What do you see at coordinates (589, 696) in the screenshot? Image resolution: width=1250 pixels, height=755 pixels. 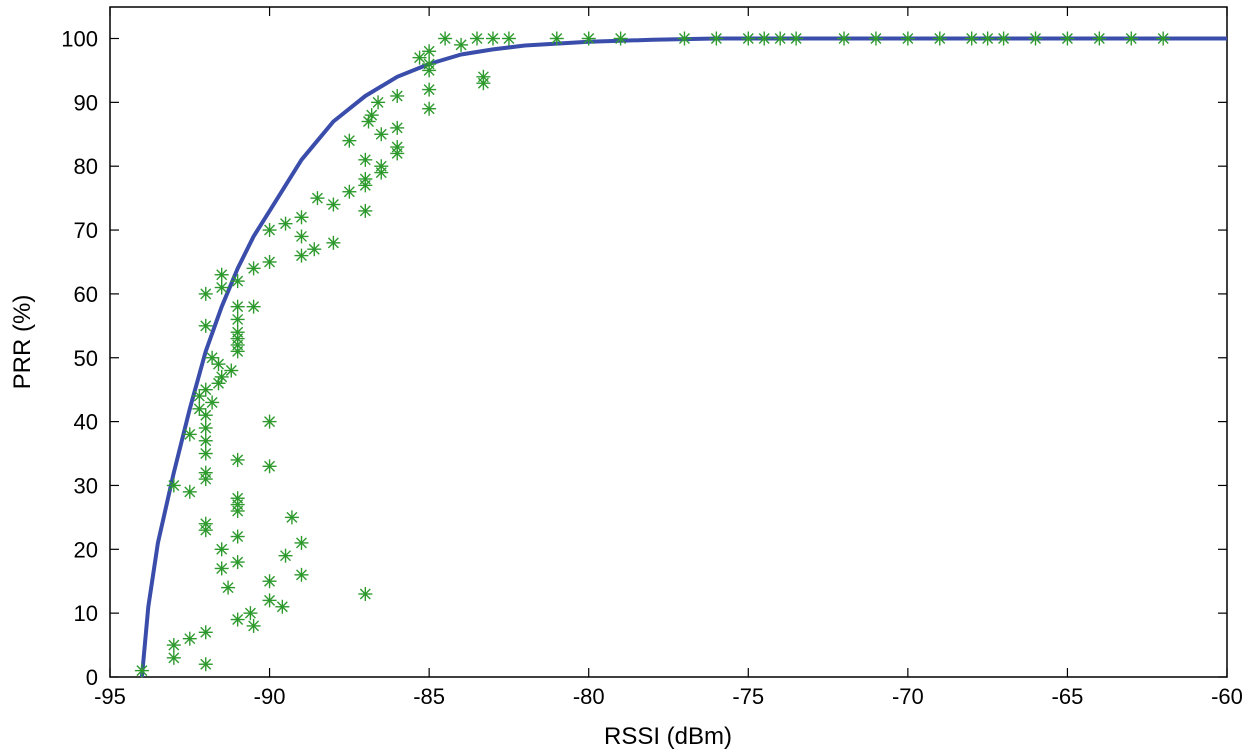 I see `x-tick-label: -80` at bounding box center [589, 696].